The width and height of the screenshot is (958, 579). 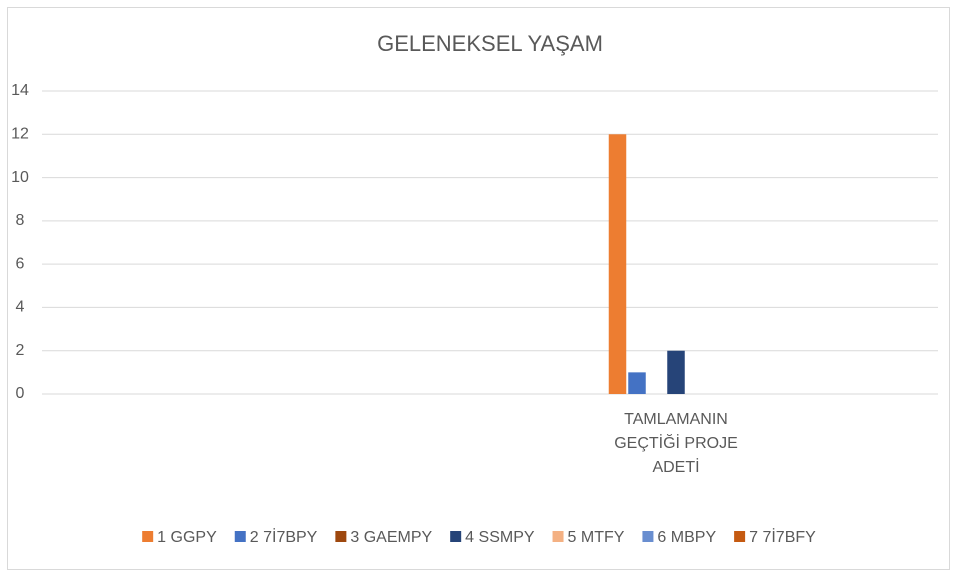 What do you see at coordinates (20, 263) in the screenshot?
I see `y-tick-label: 6` at bounding box center [20, 263].